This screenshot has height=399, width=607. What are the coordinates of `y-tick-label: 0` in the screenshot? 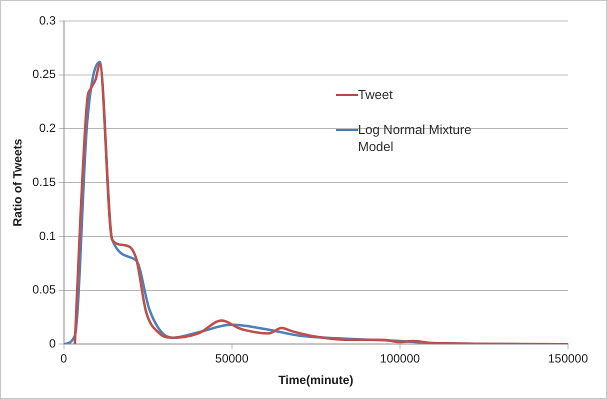 It's located at (52, 343).